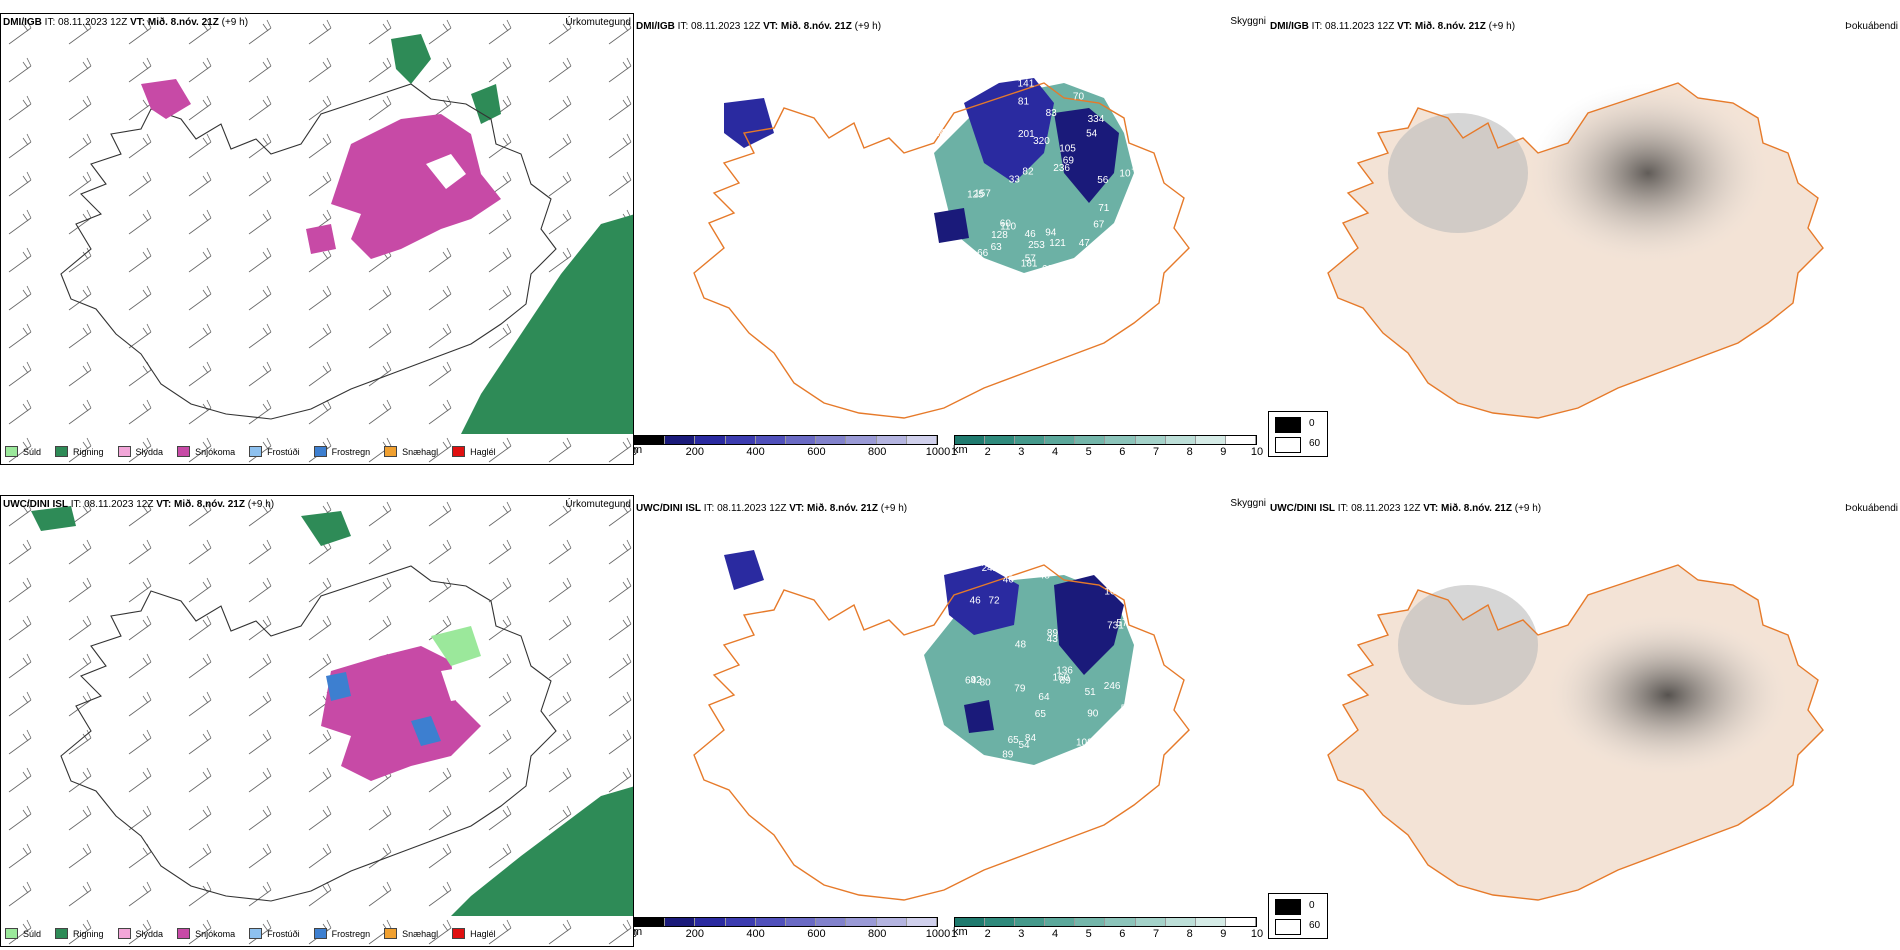 The image size is (1900, 950). What do you see at coordinates (982, 194) in the screenshot?
I see `cloud-base-label: 157` at bounding box center [982, 194].